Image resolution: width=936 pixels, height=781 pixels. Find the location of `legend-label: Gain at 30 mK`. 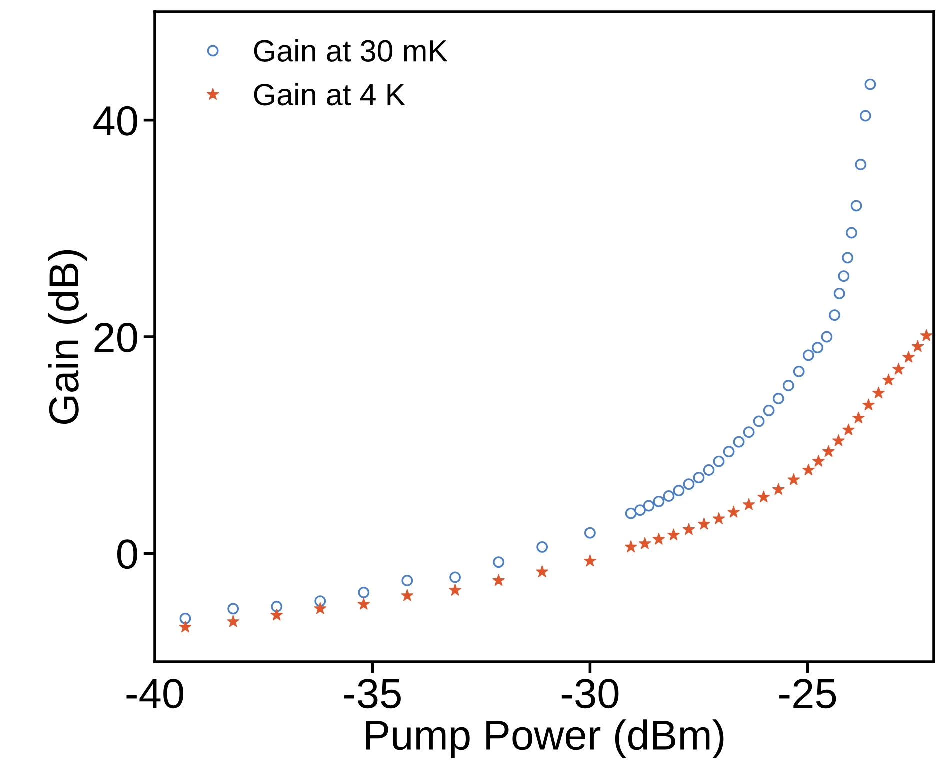

legend-label: Gain at 30 mK is located at coordinates (351, 51).